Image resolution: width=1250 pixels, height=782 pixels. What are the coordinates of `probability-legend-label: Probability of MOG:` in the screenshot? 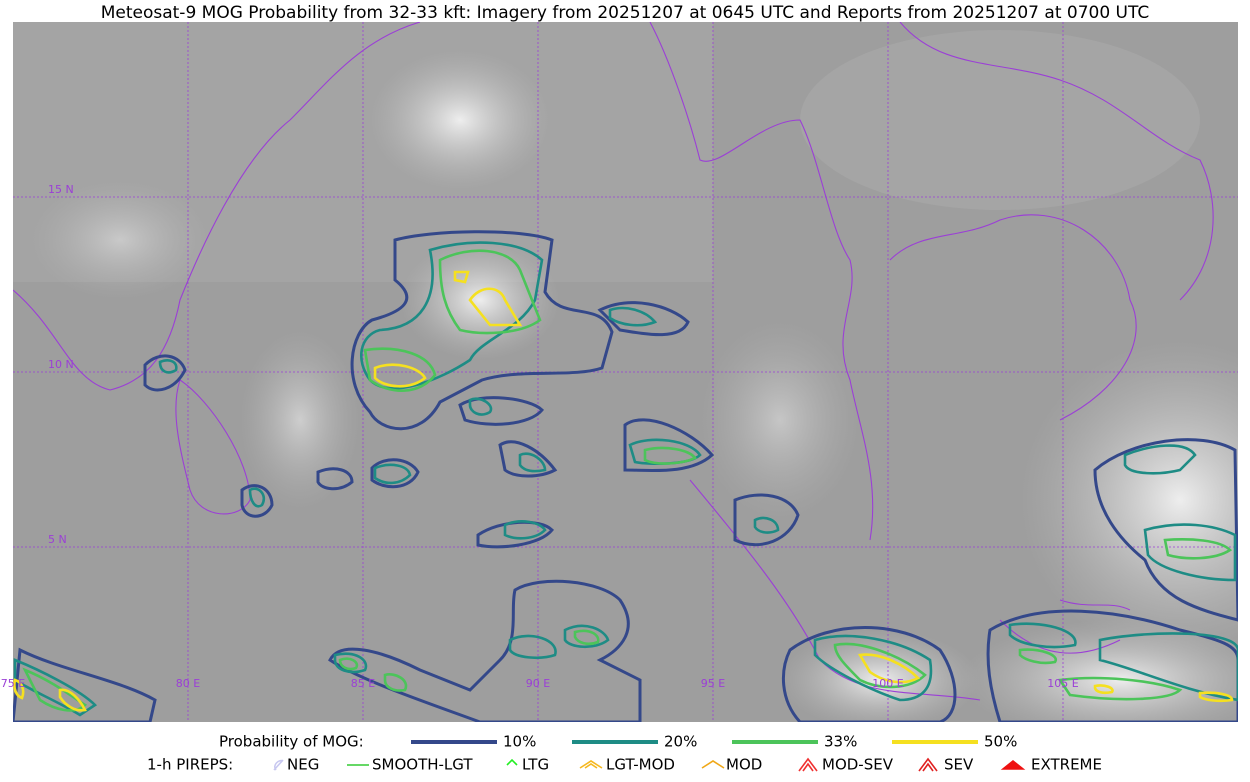 It's located at (291, 742).